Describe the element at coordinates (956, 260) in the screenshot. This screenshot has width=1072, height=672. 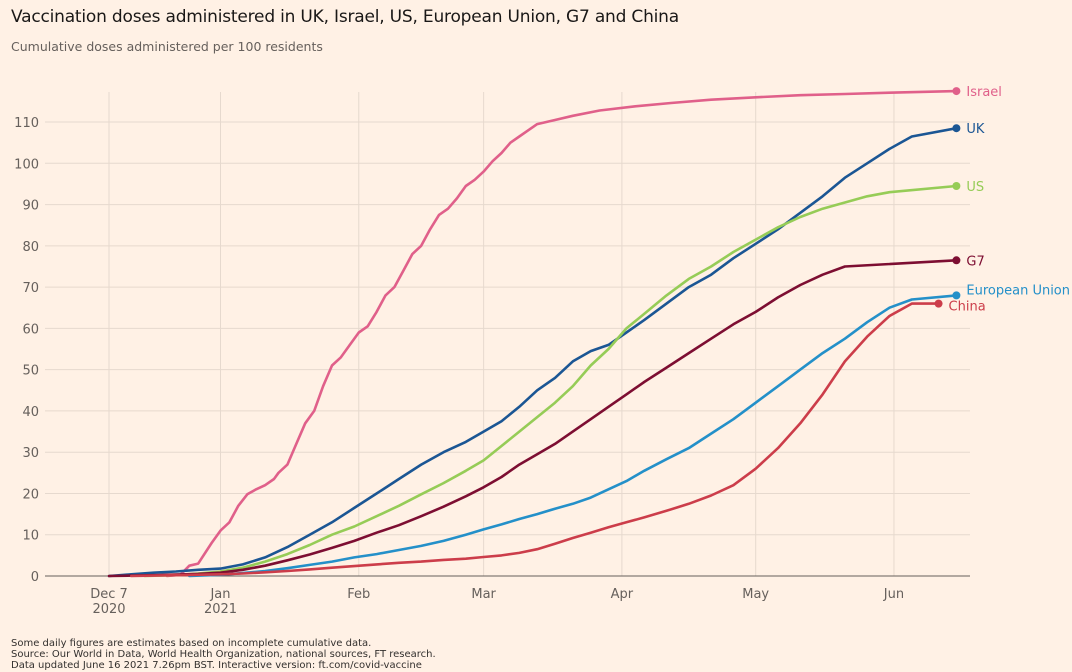
I see `series-end-marker-g7` at that location.